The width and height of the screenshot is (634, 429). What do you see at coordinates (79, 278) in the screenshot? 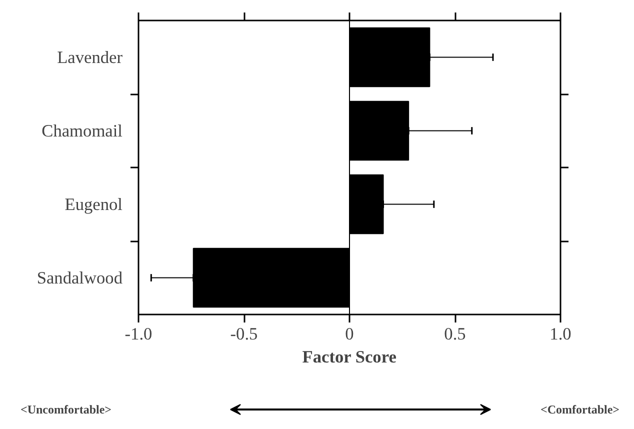
I see `y-tick-label: Sandalwood` at bounding box center [79, 278].